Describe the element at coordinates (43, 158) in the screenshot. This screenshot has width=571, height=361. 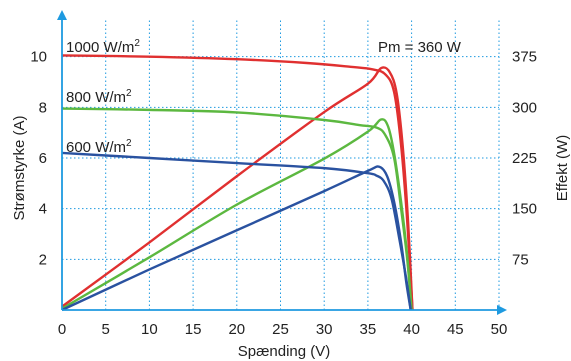
I see `y-left-tick-label: 6` at that location.